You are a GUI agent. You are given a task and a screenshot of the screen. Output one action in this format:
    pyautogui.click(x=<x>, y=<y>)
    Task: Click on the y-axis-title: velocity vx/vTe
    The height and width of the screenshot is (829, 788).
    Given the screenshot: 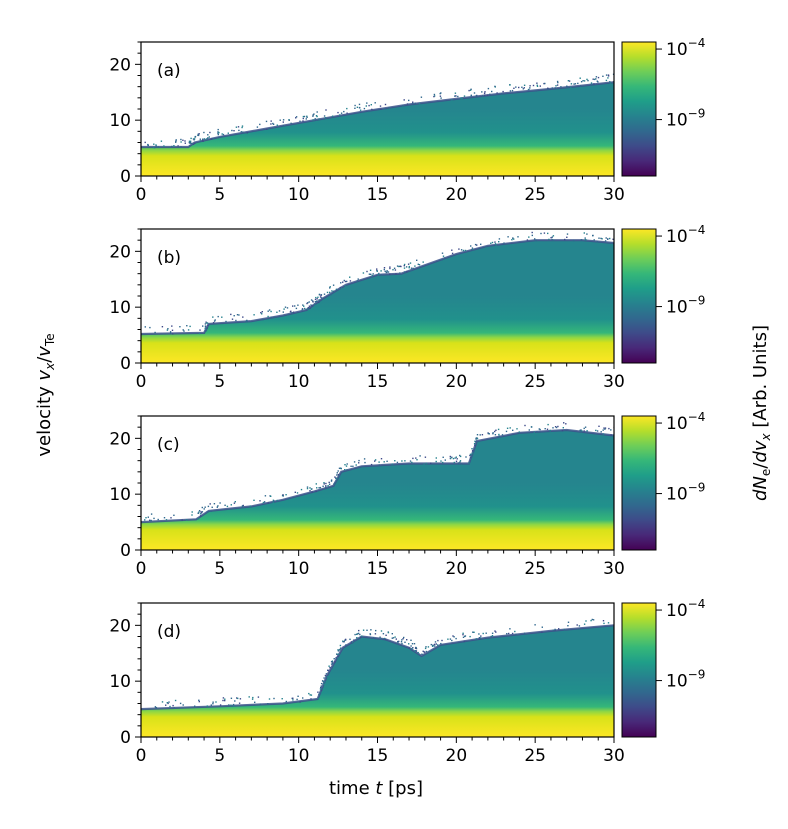 What is the action you would take?
    pyautogui.click(x=45, y=394)
    